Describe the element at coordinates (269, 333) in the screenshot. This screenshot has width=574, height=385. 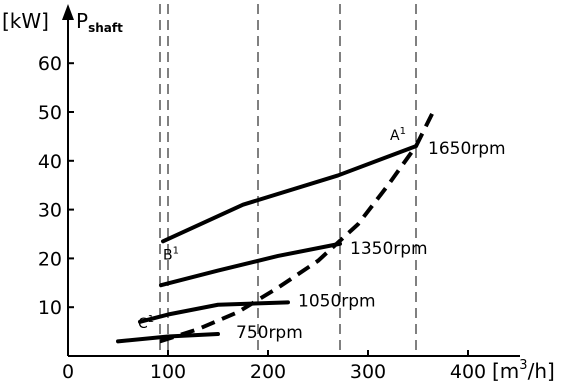
I see `series-label-750rpm: 750rpm` at that location.